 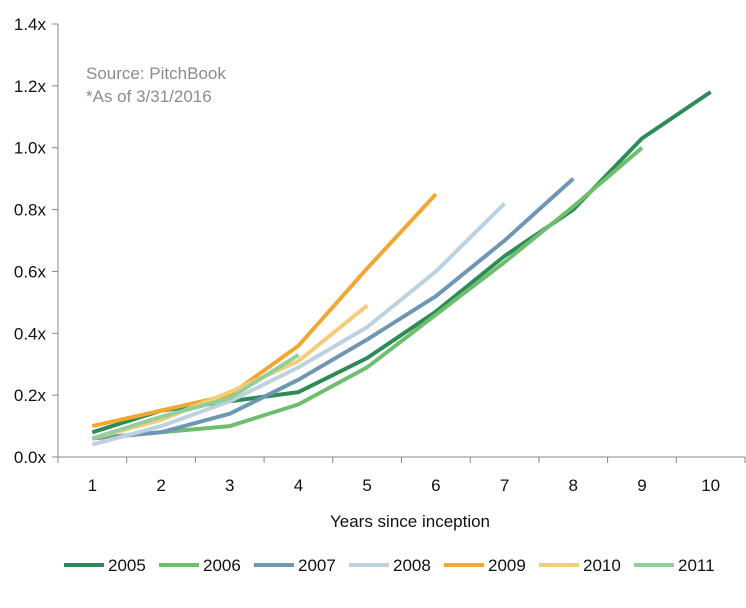 I want to click on legend-label-2011: 2011, so click(x=696, y=565).